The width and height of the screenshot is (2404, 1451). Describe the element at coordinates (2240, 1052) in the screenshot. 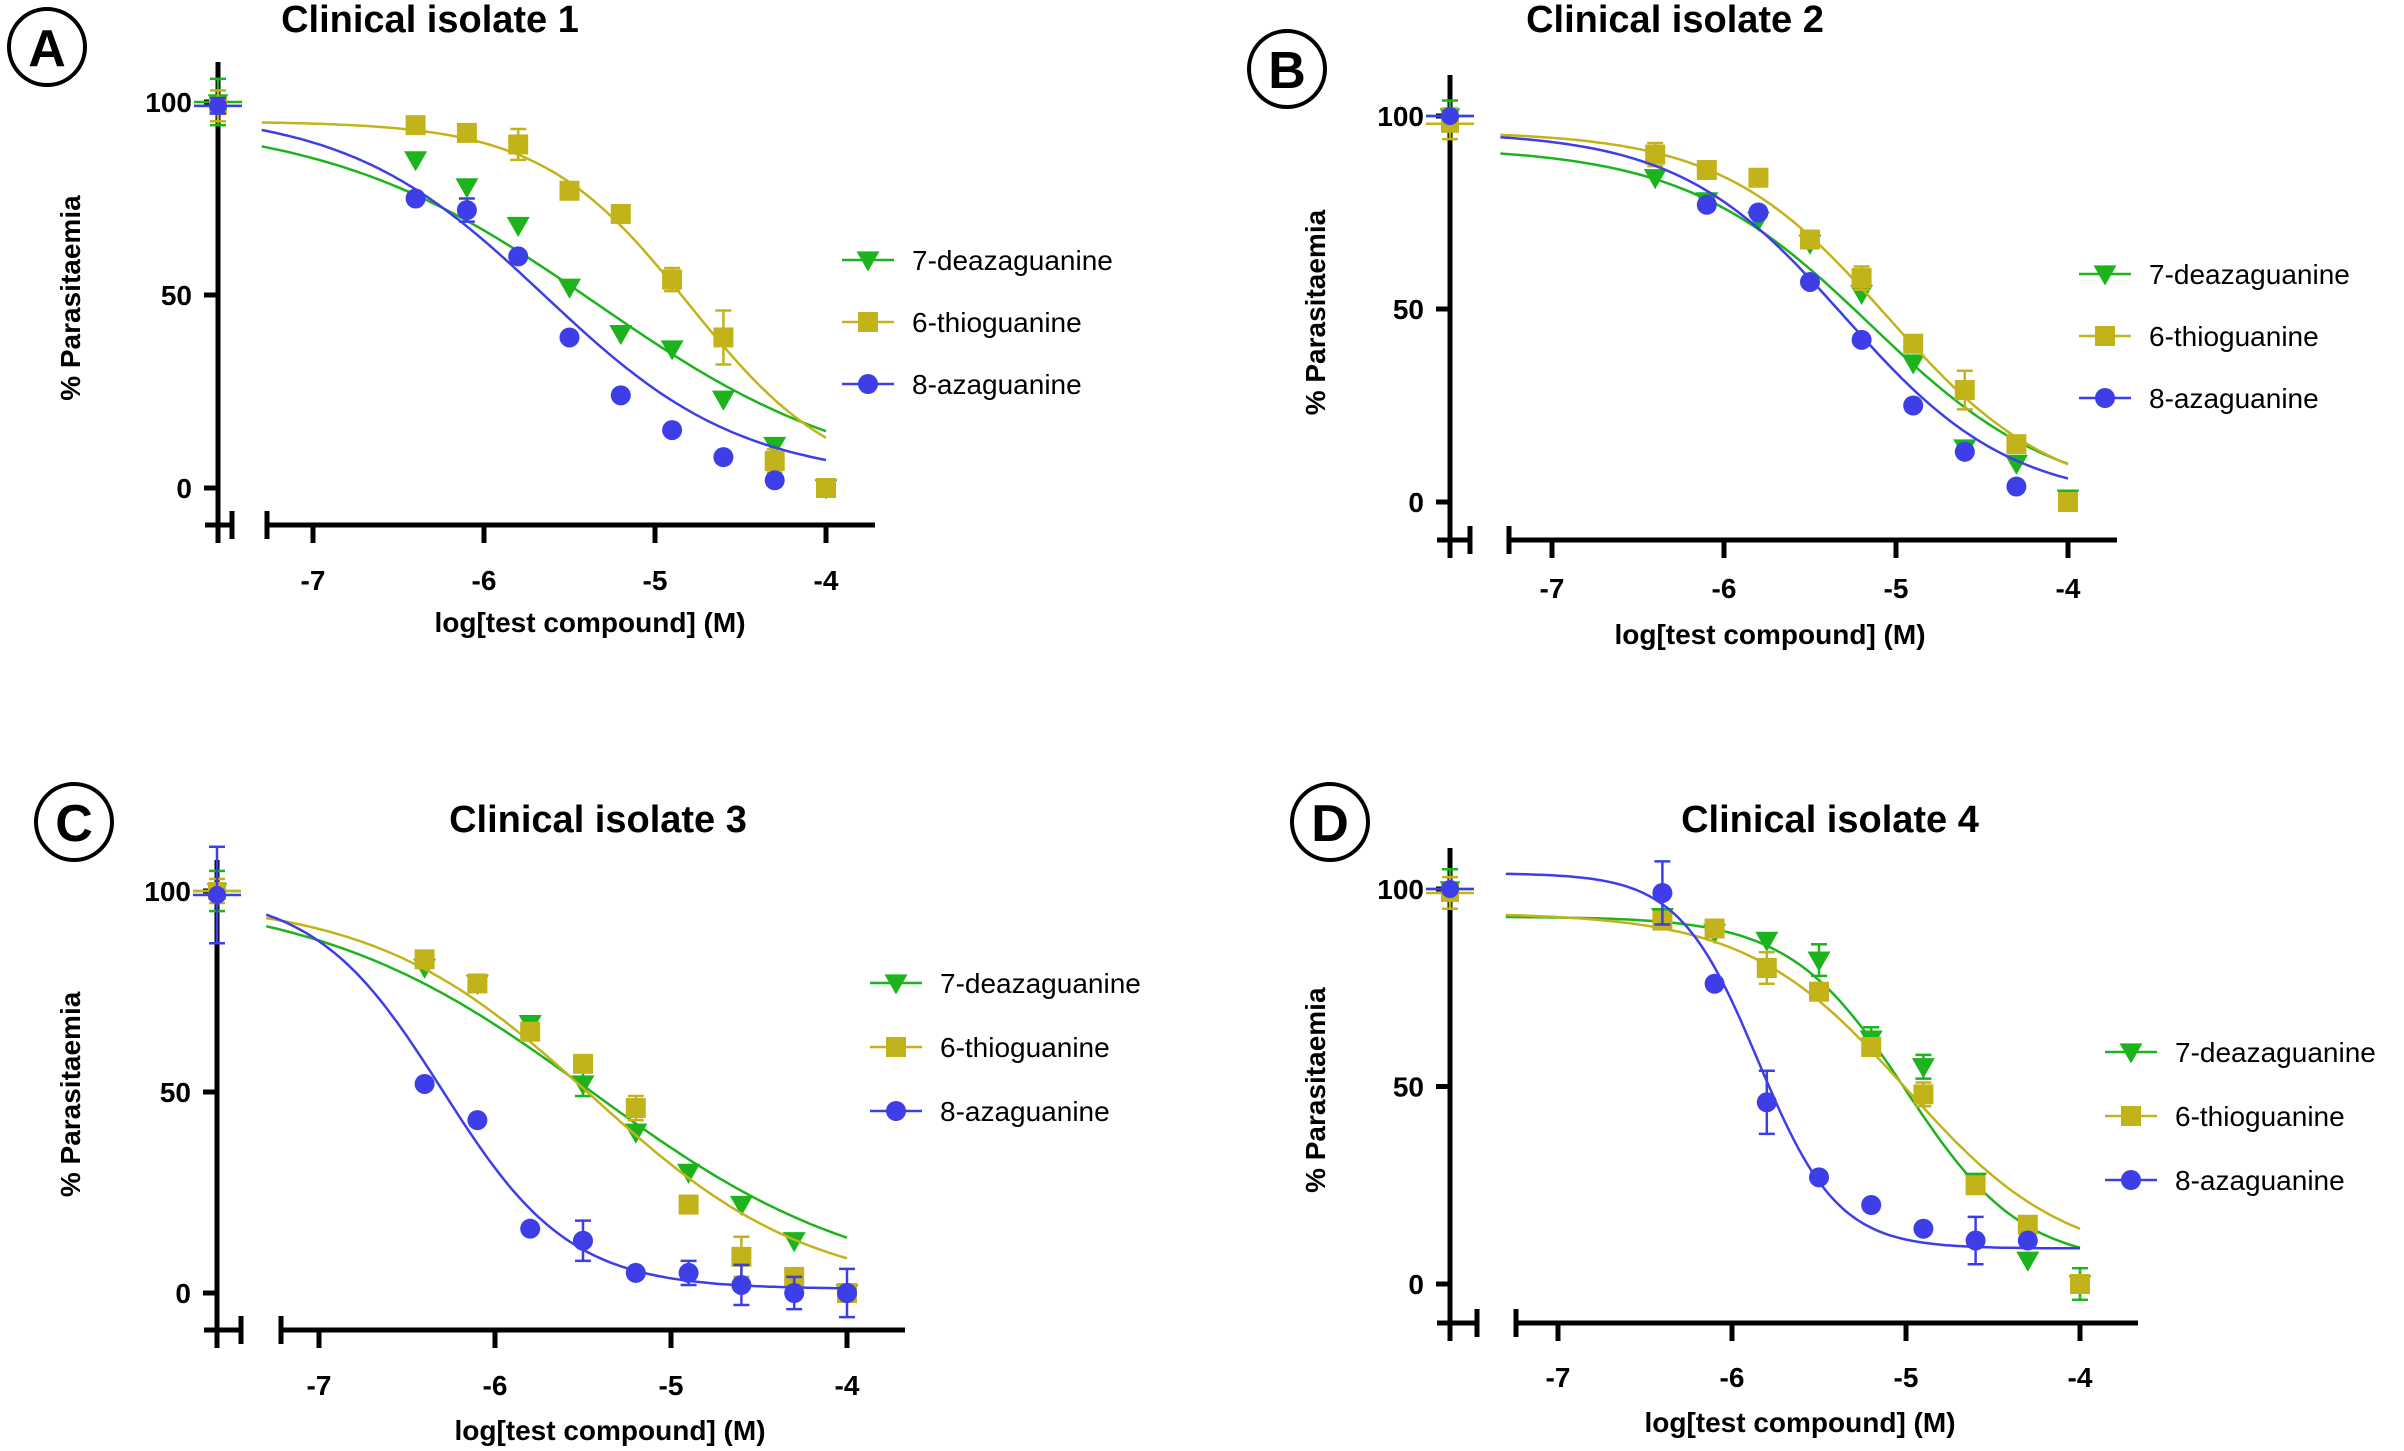

I see `legend-item: 7-deazaguanine` at that location.